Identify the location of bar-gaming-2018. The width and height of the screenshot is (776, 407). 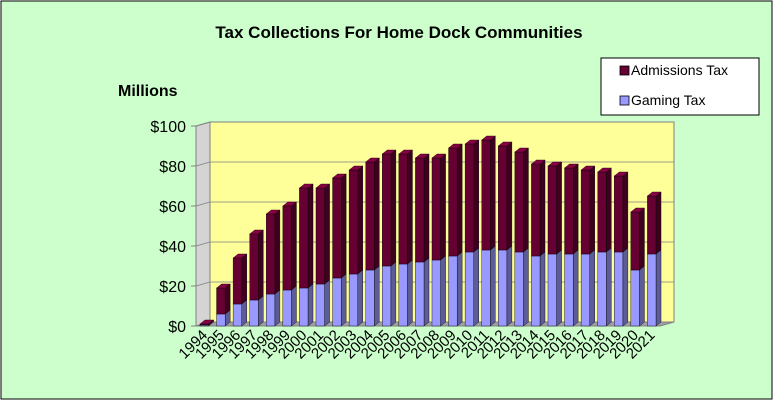
(604, 287).